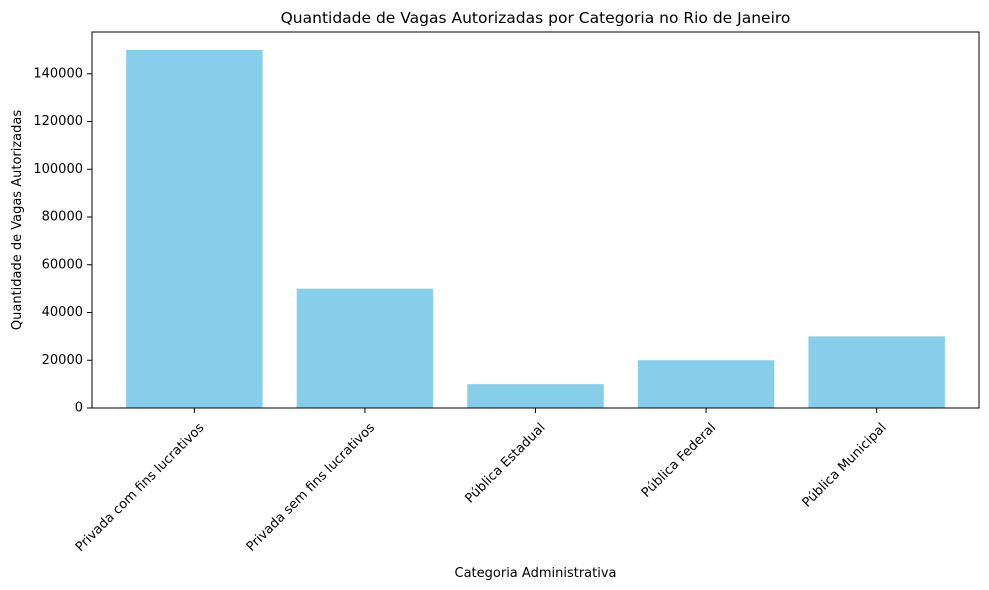 The width and height of the screenshot is (989, 590). Describe the element at coordinates (62, 360) in the screenshot. I see `y-tick-label: 20000` at that location.